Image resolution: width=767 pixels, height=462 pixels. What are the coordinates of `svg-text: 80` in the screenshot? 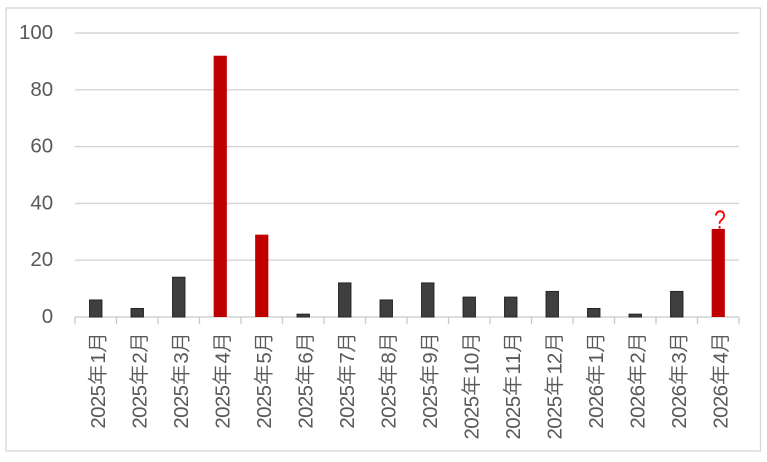 It's located at (41, 89).